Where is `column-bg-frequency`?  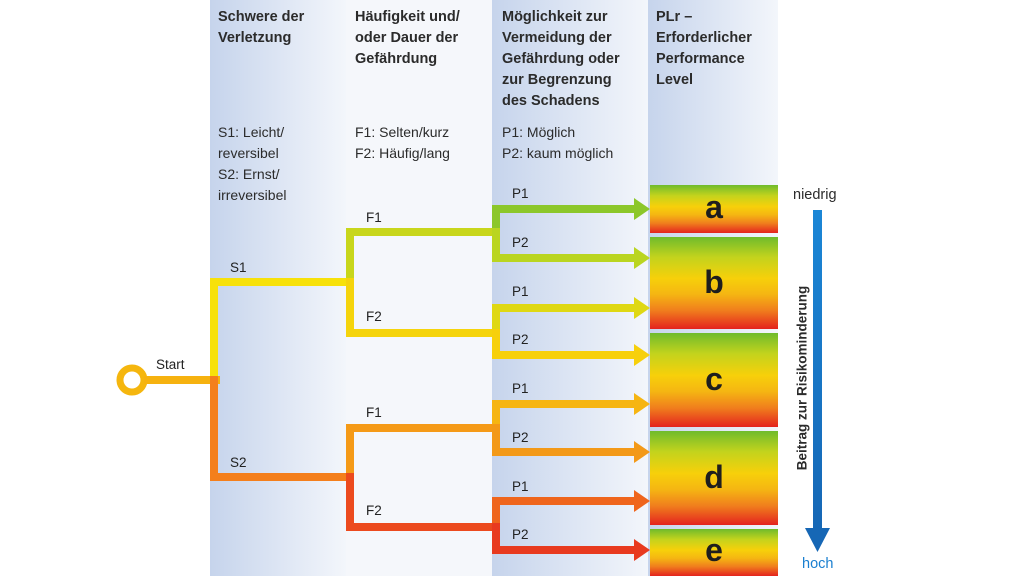 column-bg-frequency is located at coordinates (419, 288).